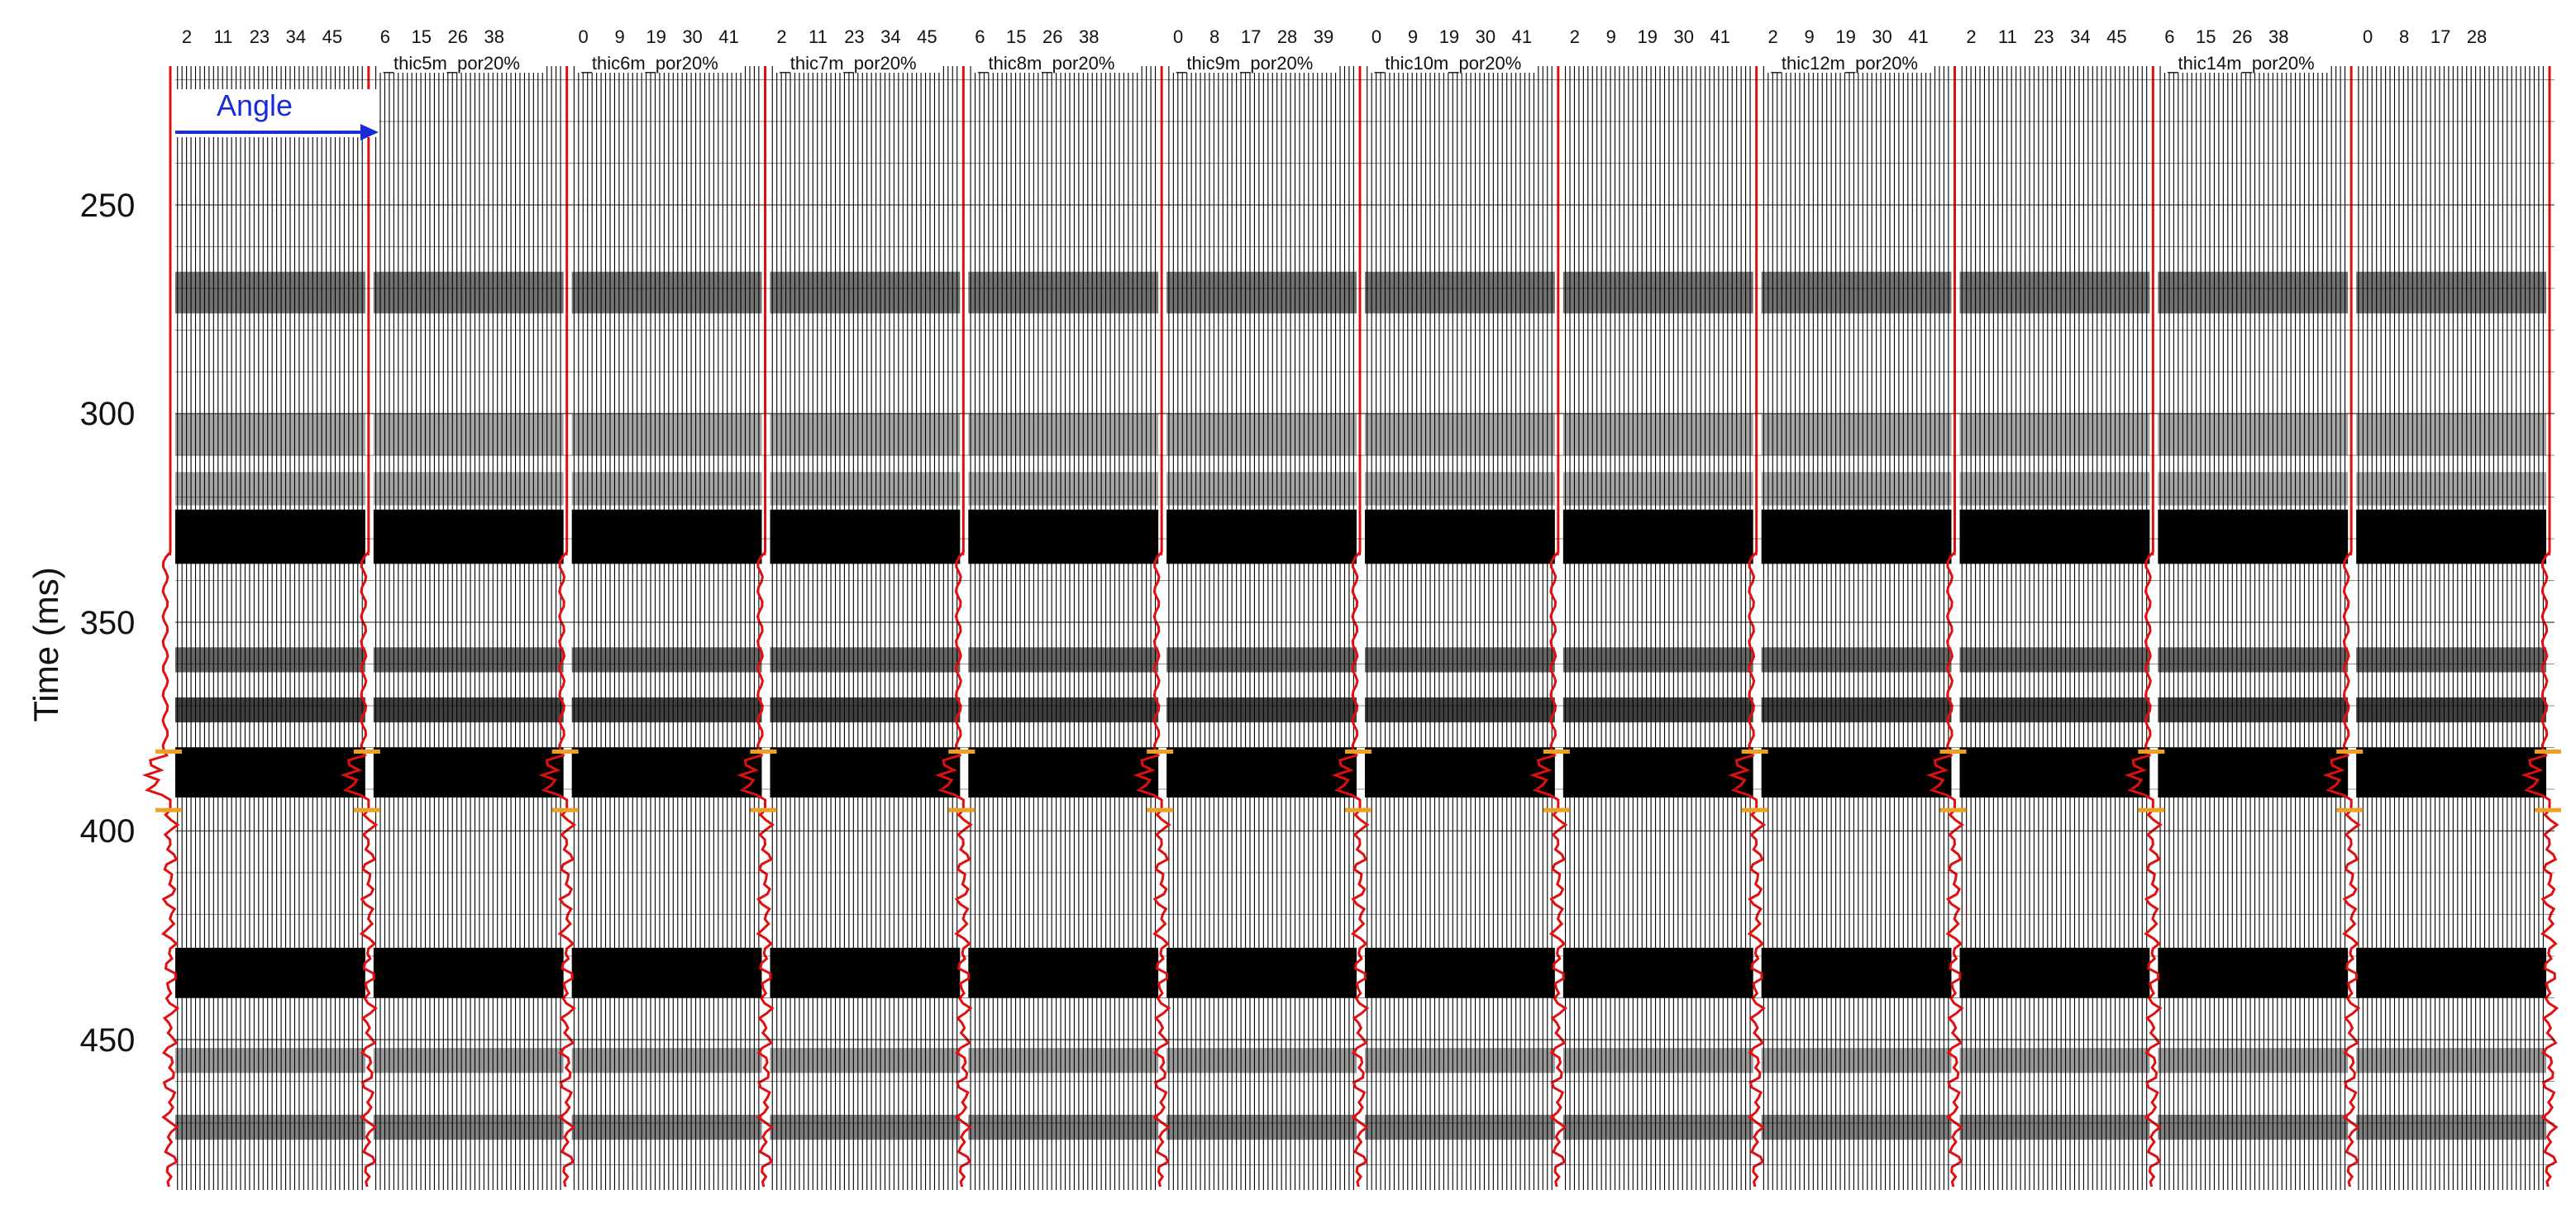  I want to click on panel-label: _thic10m_por20%, so click(1447, 63).